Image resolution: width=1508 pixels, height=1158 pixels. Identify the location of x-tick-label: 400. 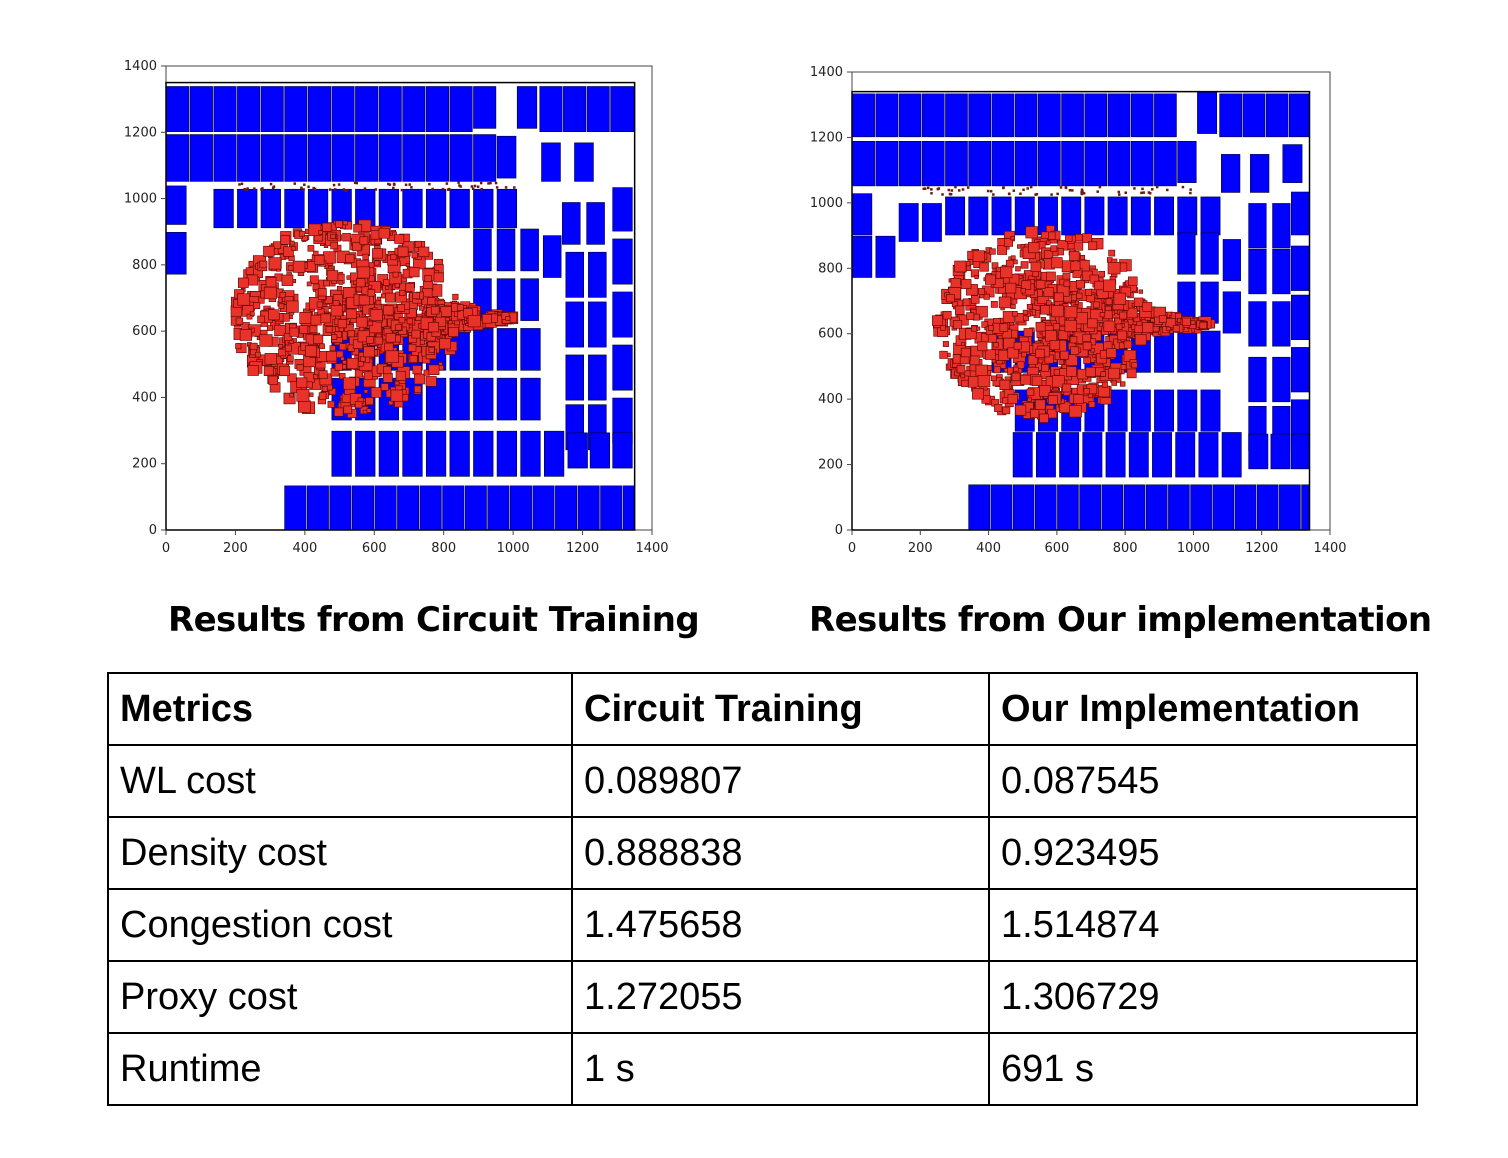
(988, 548).